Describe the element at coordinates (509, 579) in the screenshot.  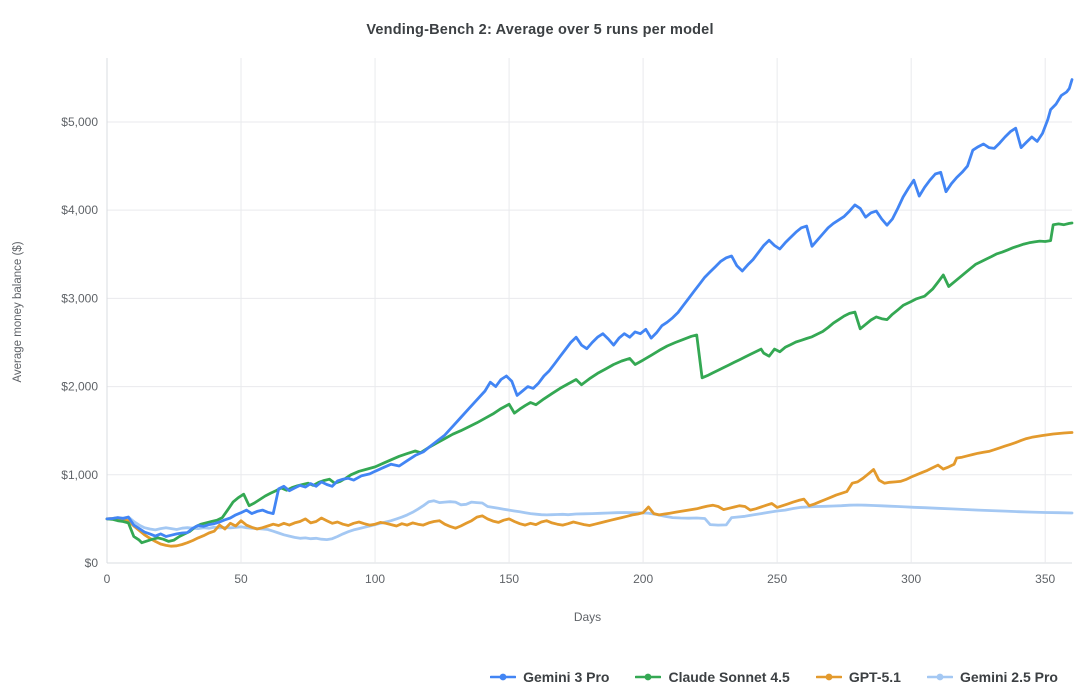
I see `x-tick-label: 150` at that location.